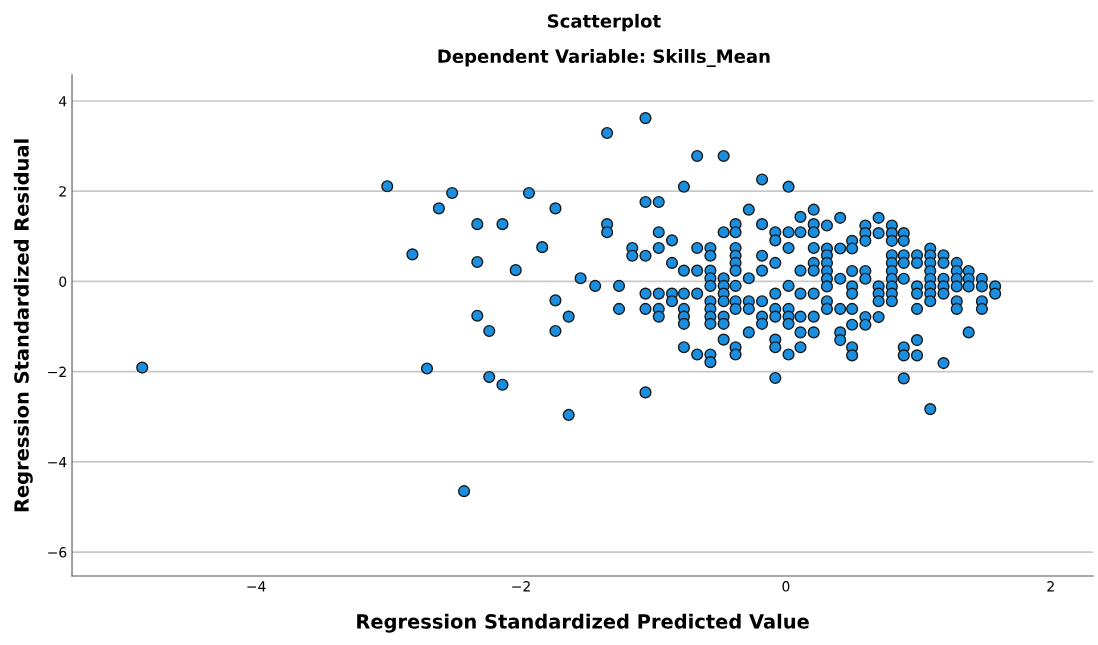 The image size is (1098, 645). Describe the element at coordinates (256, 586) in the screenshot. I see `x-tick-label: −4` at that location.